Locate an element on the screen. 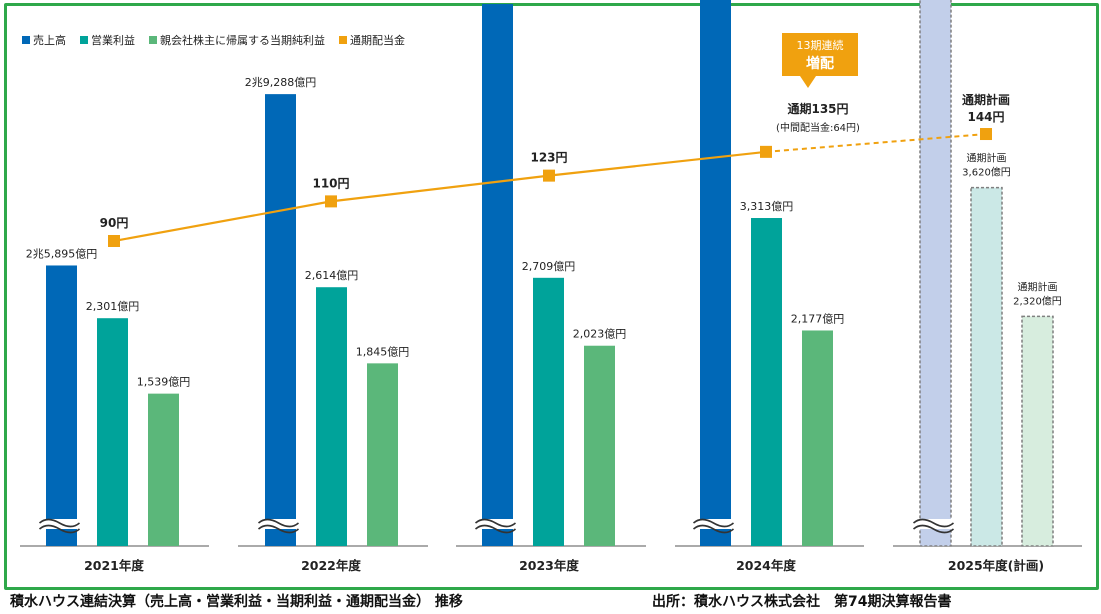 Image resolution: width=1101 pixels, height=614 pixels. legend-label-3: 通期配当金 is located at coordinates (377, 40).